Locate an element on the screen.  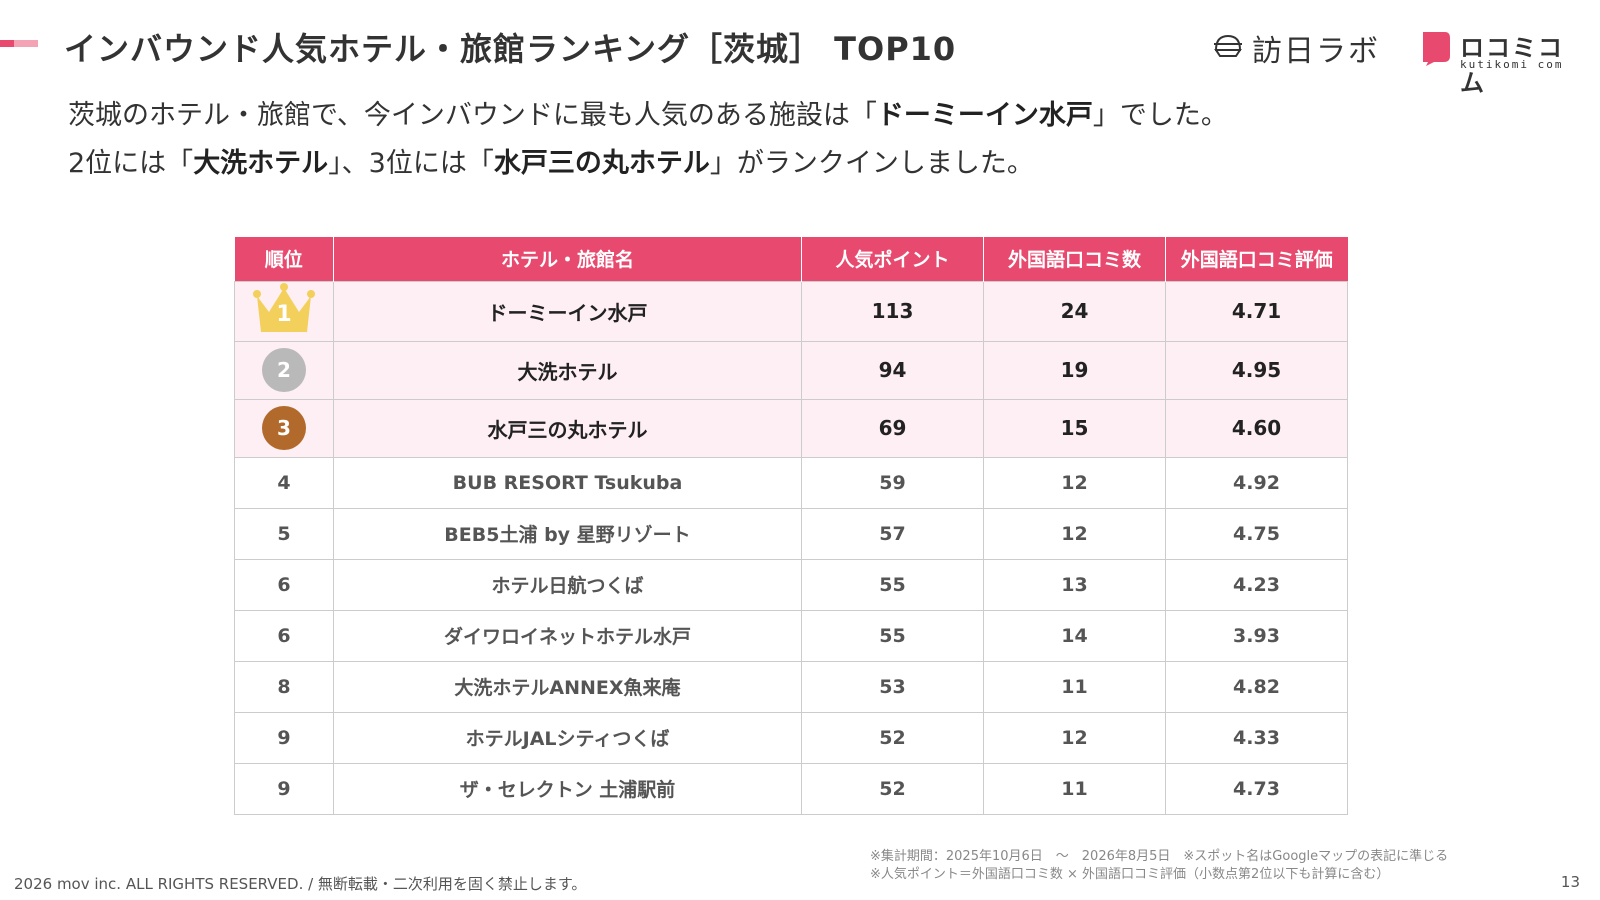
bronze-medal-icon: 3 is located at coordinates (284, 428).